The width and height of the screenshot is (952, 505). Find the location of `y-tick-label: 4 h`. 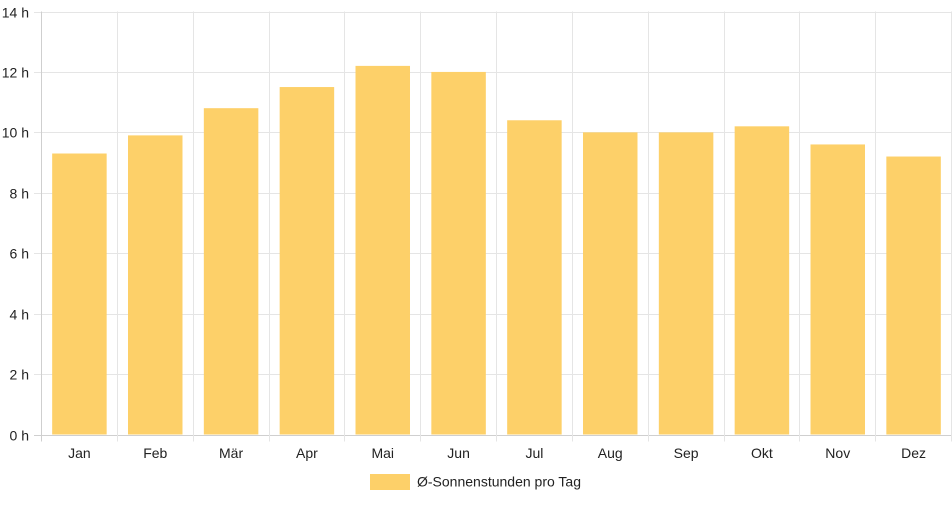

y-tick-label: 4 h is located at coordinates (19, 315).